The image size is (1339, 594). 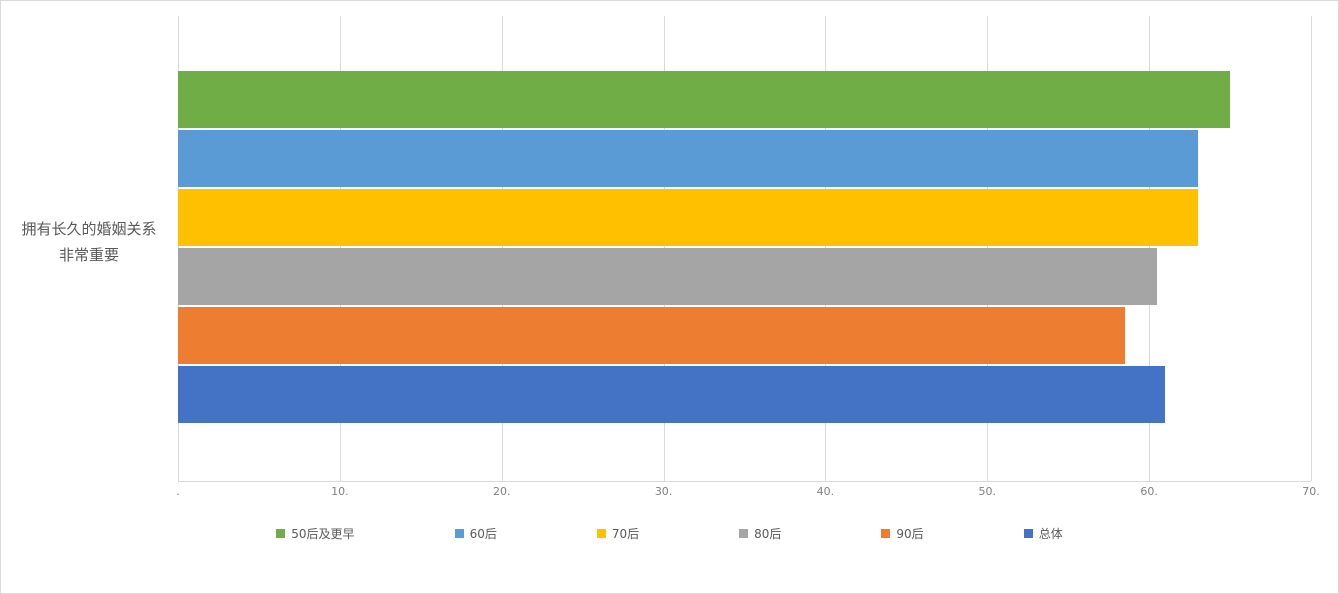 I want to click on legend-item: 总体, so click(x=1043, y=533).